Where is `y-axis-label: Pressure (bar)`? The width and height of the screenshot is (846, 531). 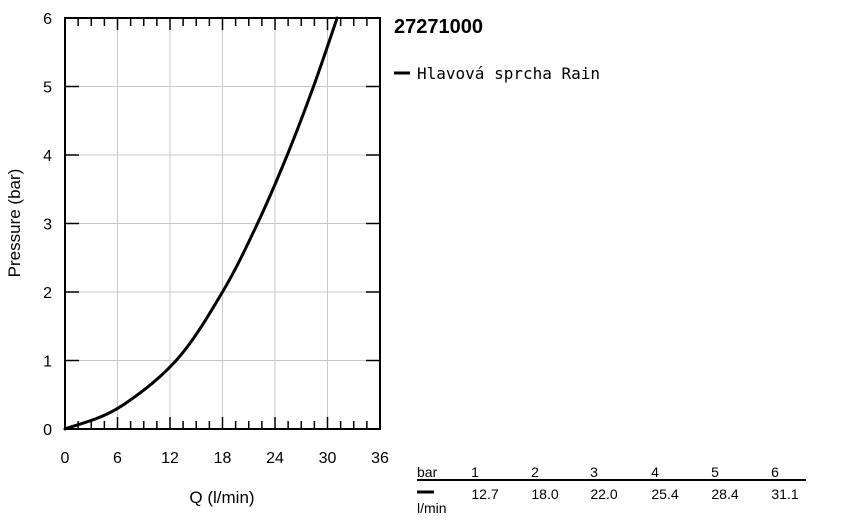 y-axis-label: Pressure (bar) is located at coordinates (14, 223).